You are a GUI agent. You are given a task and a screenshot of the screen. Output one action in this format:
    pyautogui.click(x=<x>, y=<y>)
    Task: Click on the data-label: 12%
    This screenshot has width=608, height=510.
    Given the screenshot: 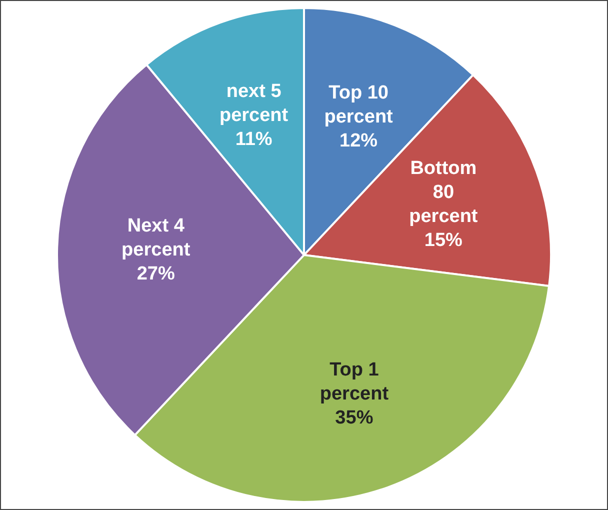 What is the action you would take?
    pyautogui.click(x=359, y=141)
    